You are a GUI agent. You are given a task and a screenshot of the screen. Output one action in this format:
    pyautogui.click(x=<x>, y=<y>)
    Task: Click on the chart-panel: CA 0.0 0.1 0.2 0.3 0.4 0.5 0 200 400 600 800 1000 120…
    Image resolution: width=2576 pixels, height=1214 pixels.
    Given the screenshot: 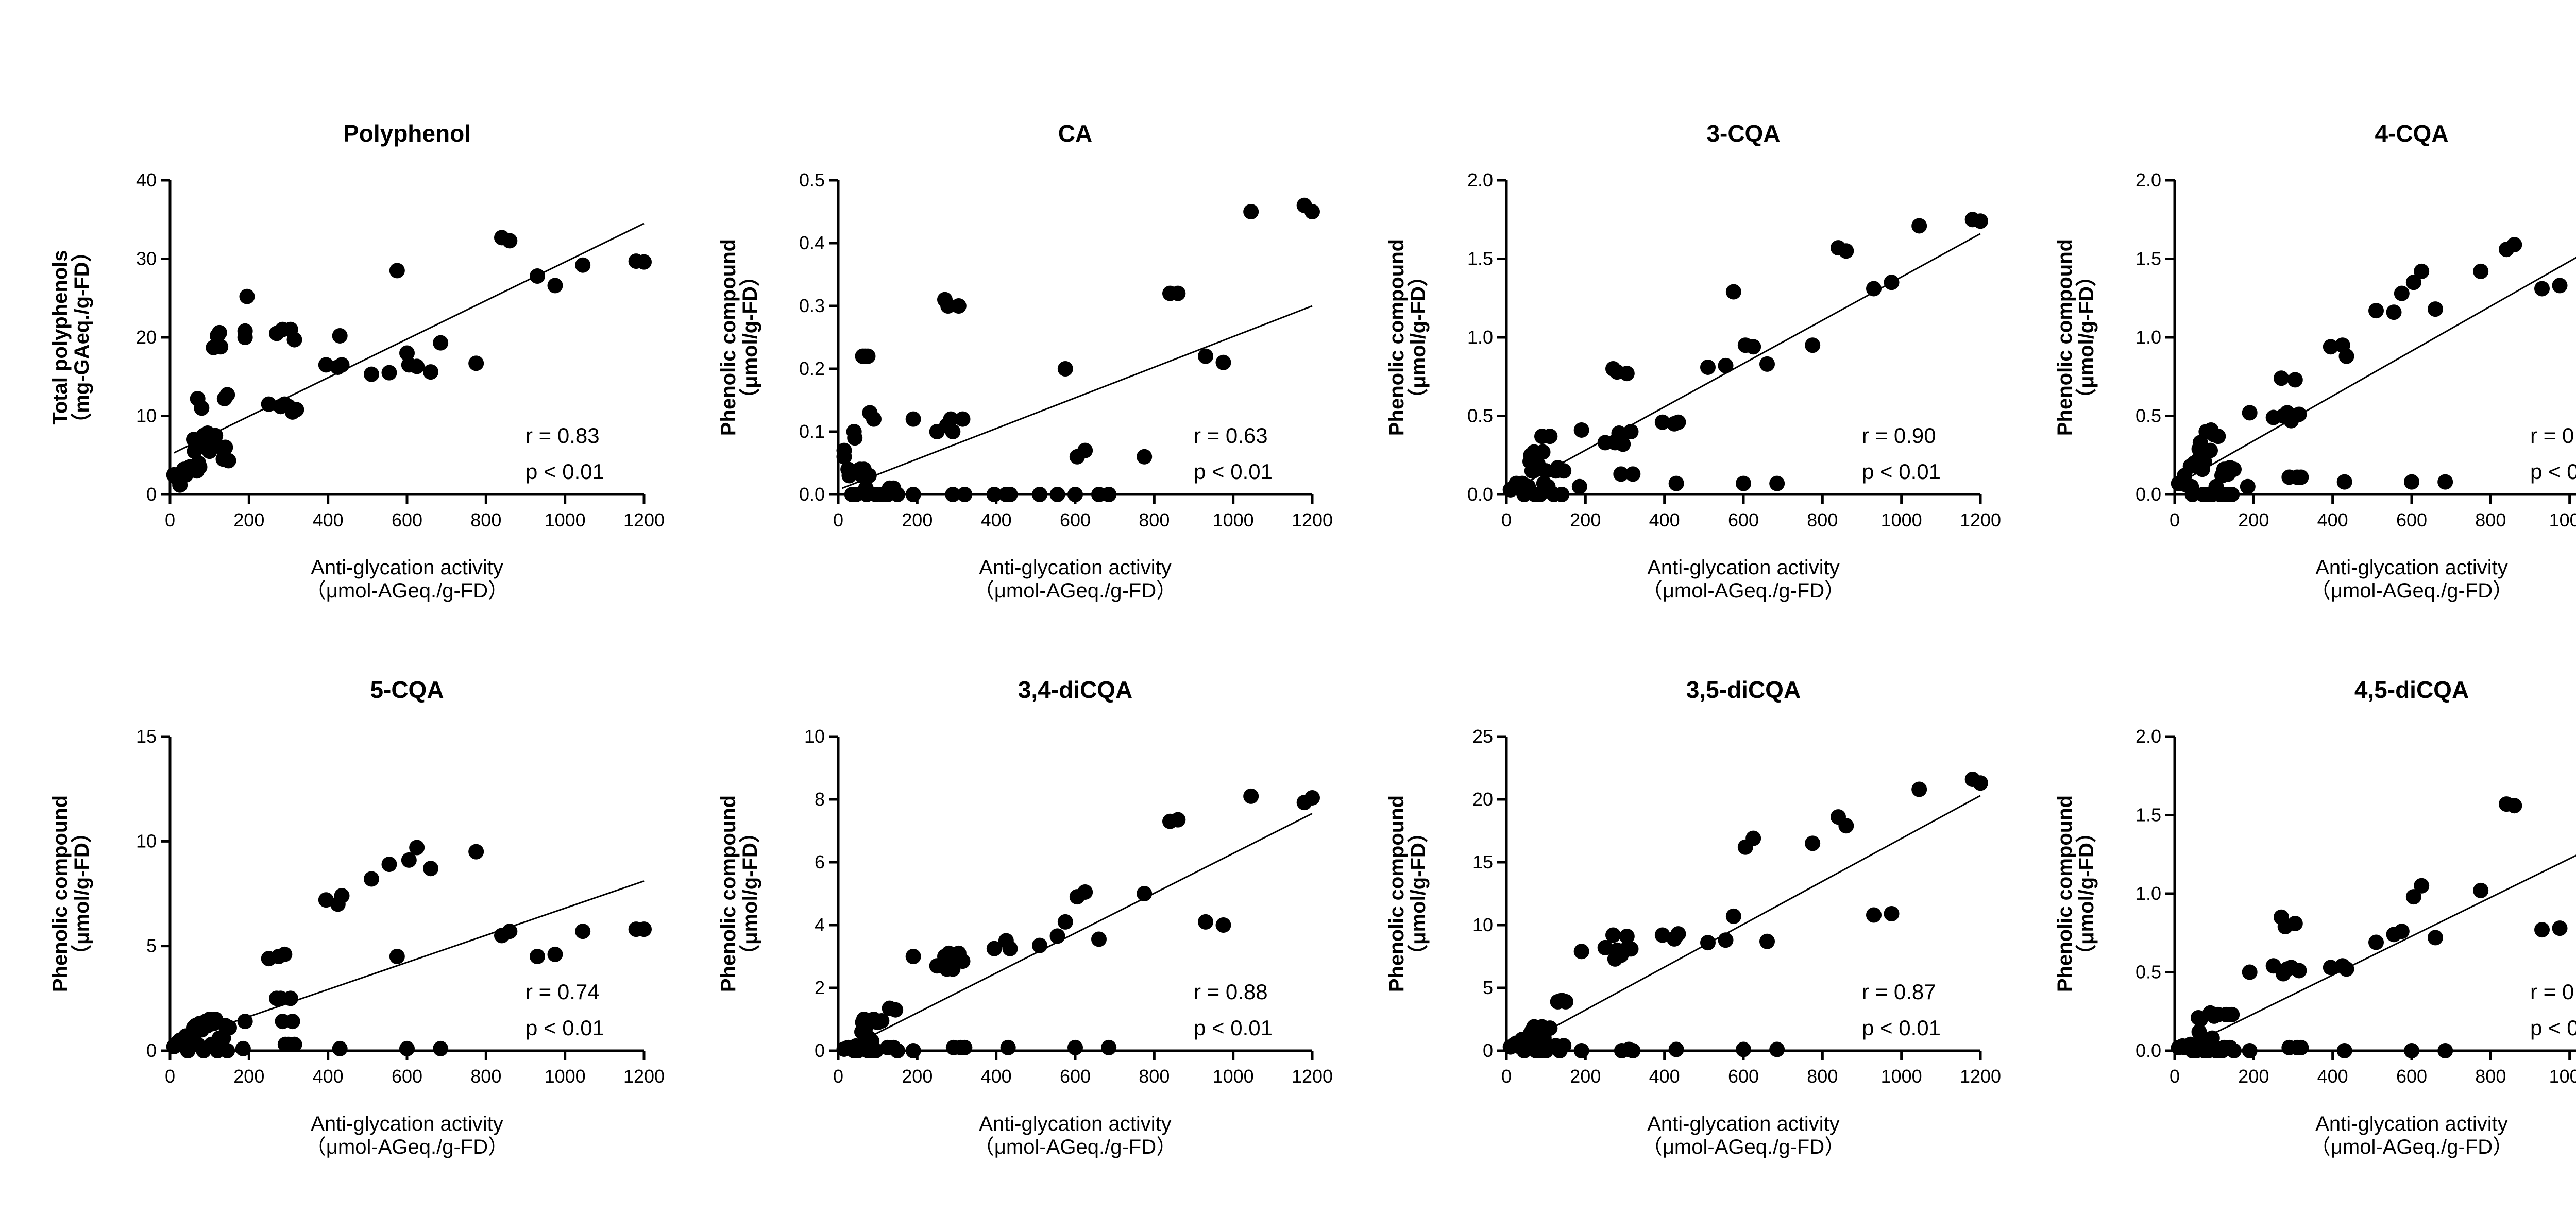 What is the action you would take?
    pyautogui.click(x=1025, y=361)
    